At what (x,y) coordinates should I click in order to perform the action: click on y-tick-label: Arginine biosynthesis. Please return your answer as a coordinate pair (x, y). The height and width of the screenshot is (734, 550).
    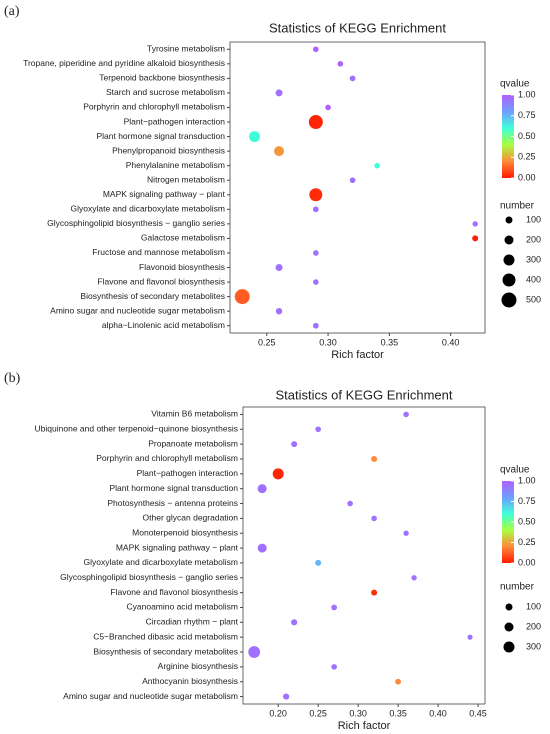
    Looking at the image, I should click on (198, 666).